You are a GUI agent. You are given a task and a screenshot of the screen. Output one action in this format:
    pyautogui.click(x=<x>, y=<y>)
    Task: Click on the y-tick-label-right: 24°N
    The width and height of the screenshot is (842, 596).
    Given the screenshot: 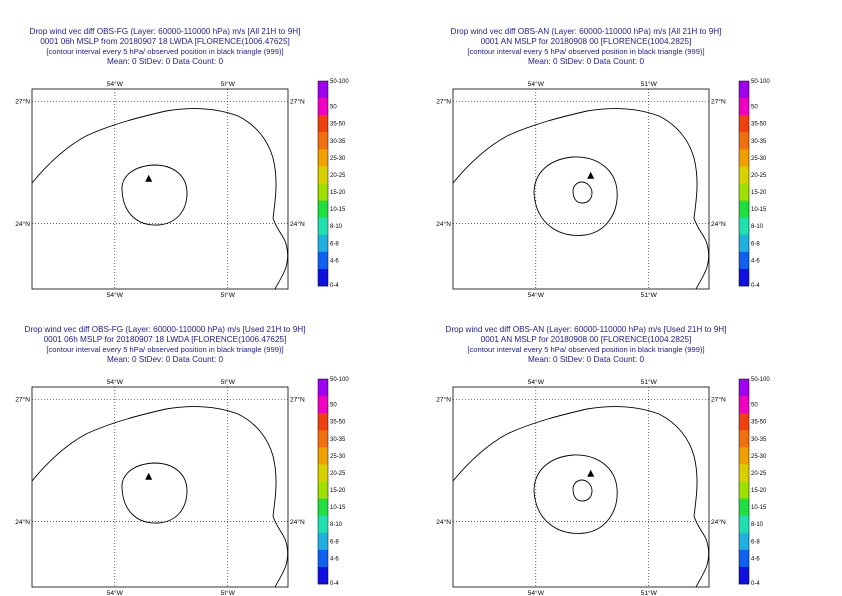 What is the action you would take?
    pyautogui.click(x=718, y=522)
    